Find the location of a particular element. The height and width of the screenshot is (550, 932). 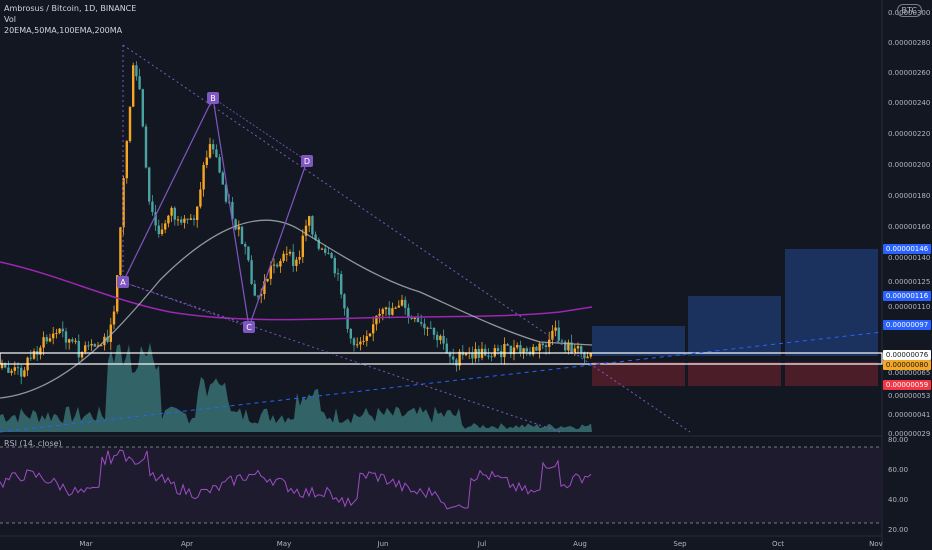

price-axis-panel is located at coordinates (907, 275).